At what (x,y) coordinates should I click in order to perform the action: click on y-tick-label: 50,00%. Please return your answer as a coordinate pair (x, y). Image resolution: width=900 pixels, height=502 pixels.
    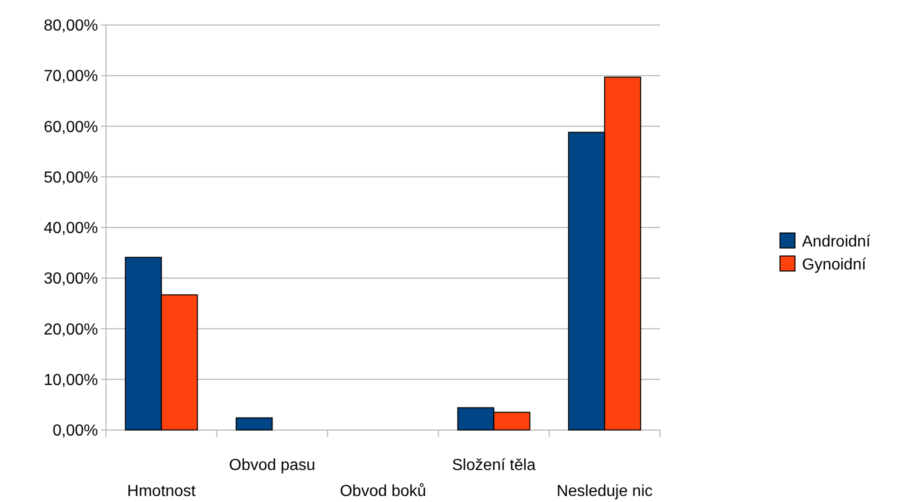
    Looking at the image, I should click on (71, 177).